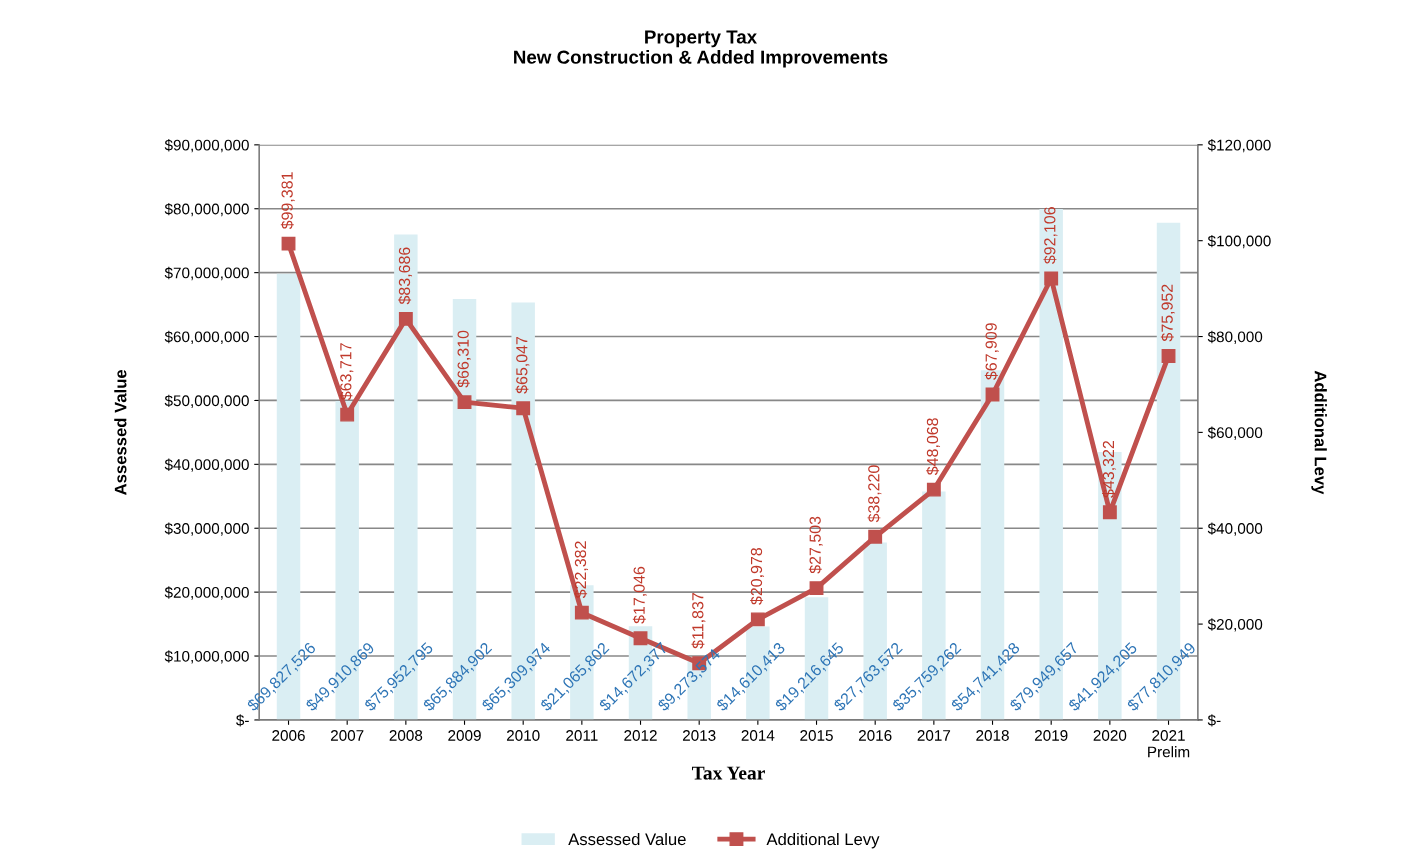 The height and width of the screenshot is (852, 1401). Describe the element at coordinates (639, 595) in the screenshot. I see `data-label: $17,046` at that location.